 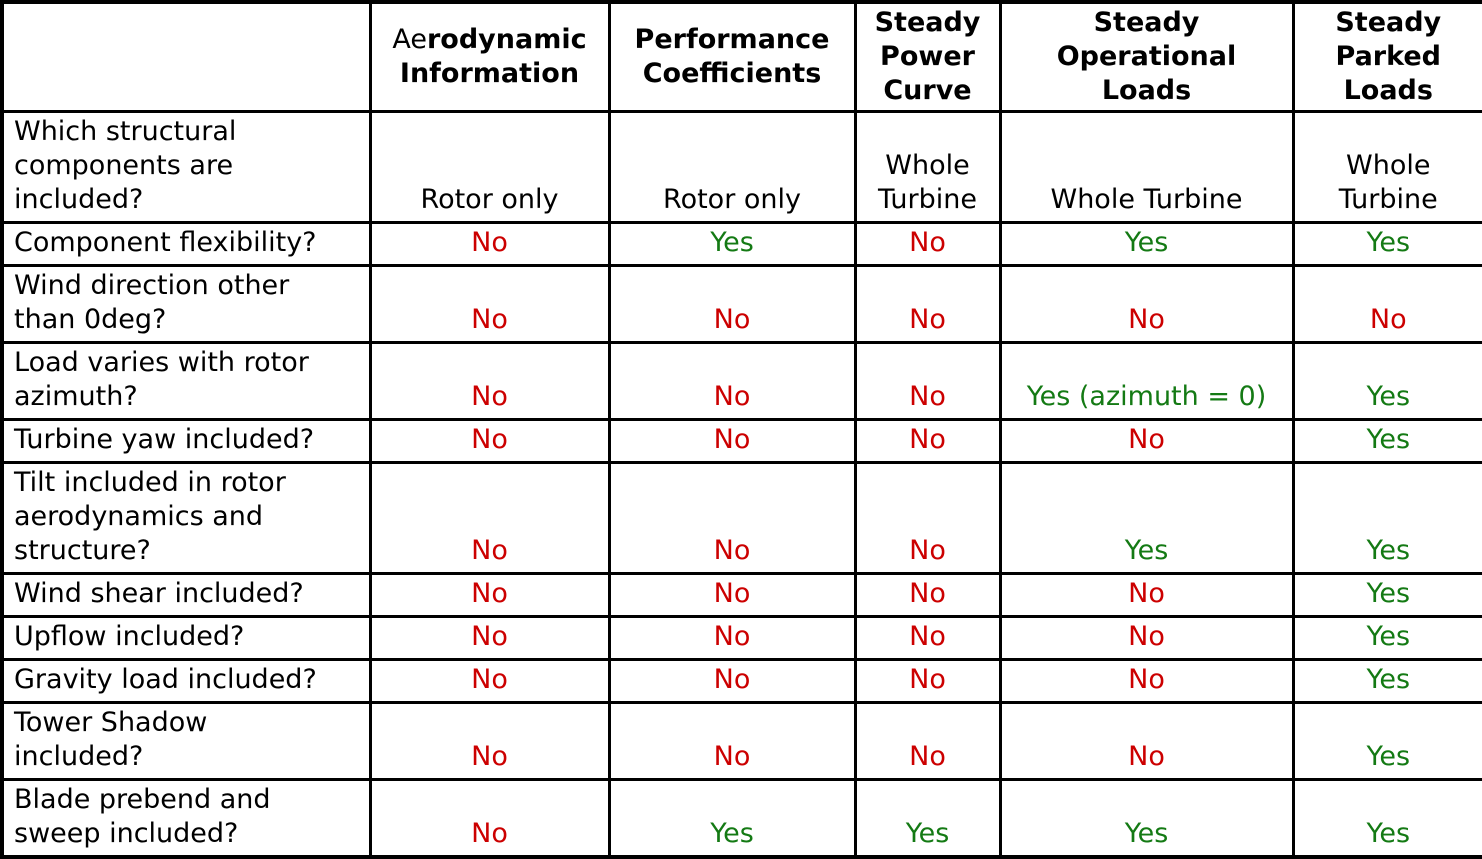 What do you see at coordinates (186, 741) in the screenshot?
I see `row-label: Tower Shadow included?` at bounding box center [186, 741].